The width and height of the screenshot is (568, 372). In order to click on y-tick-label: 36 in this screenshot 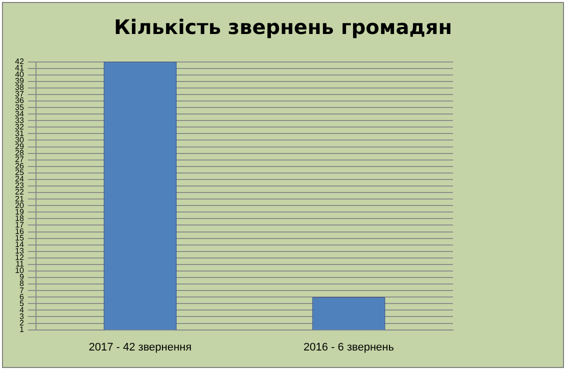, I will do `click(19, 101)`.